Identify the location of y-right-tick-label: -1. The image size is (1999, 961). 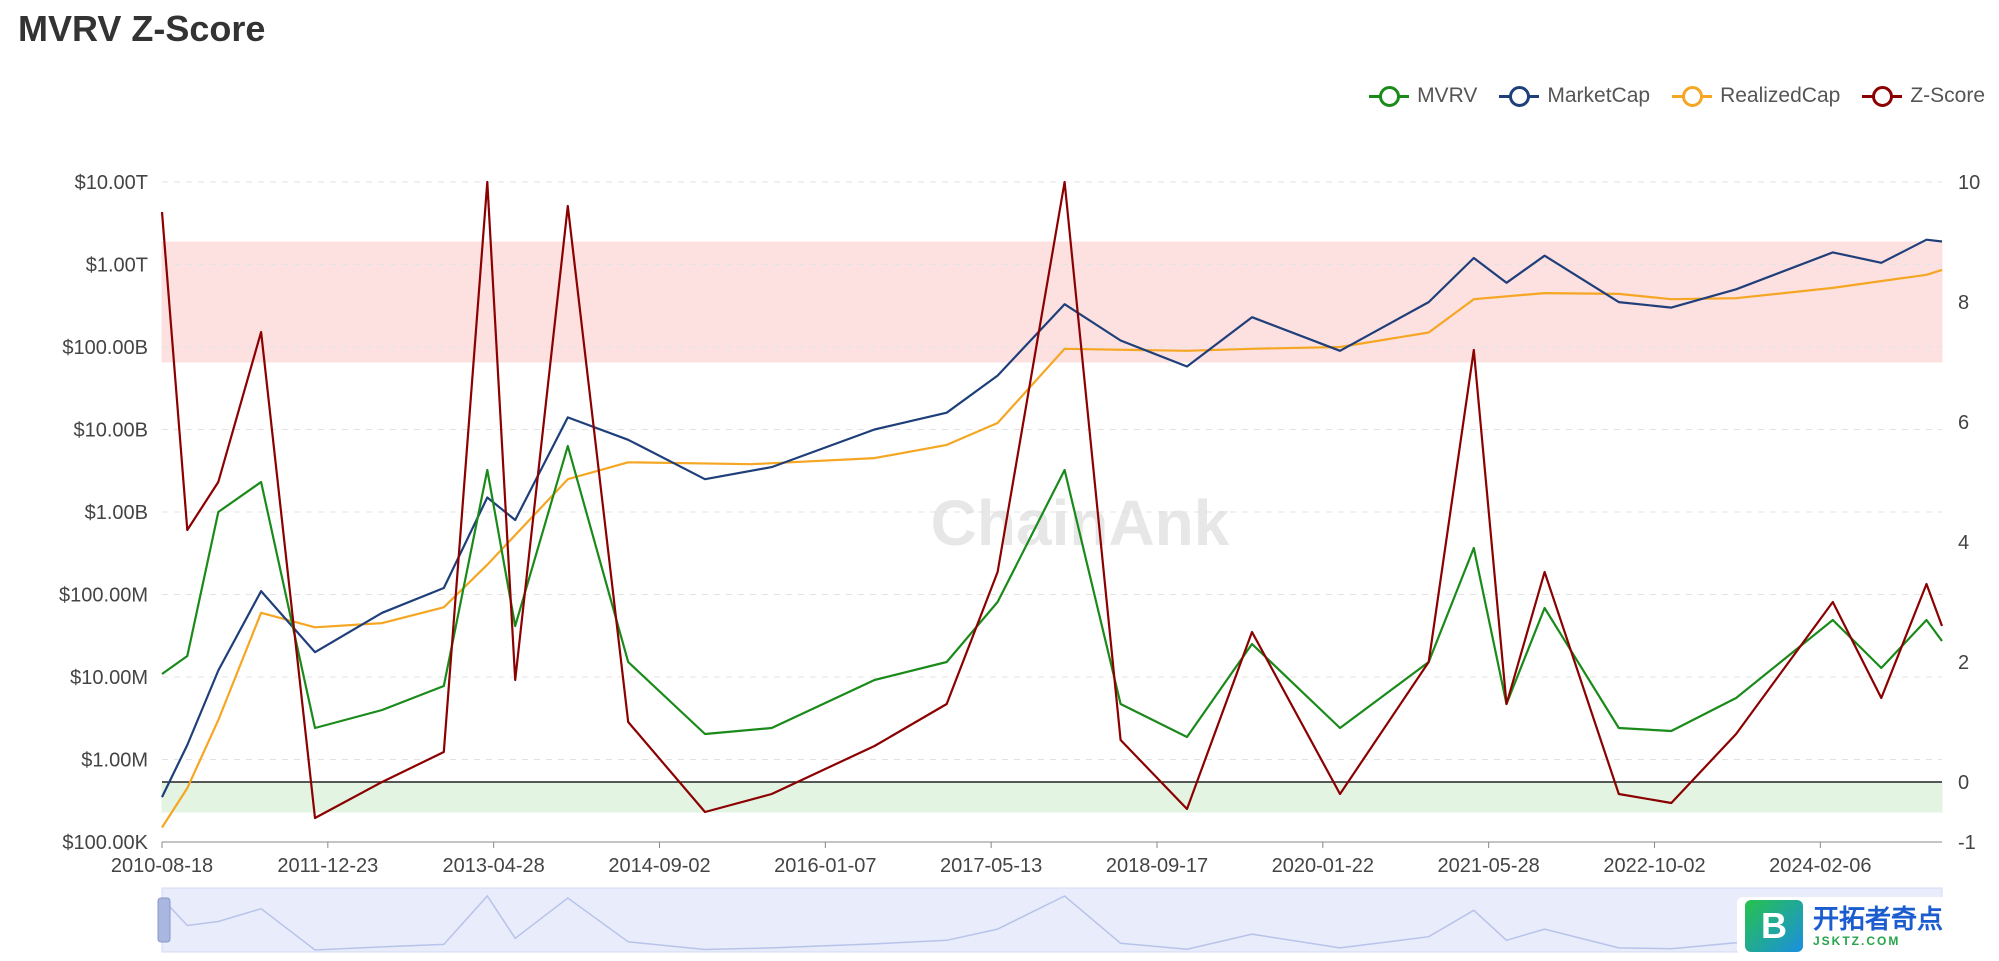
(1967, 843).